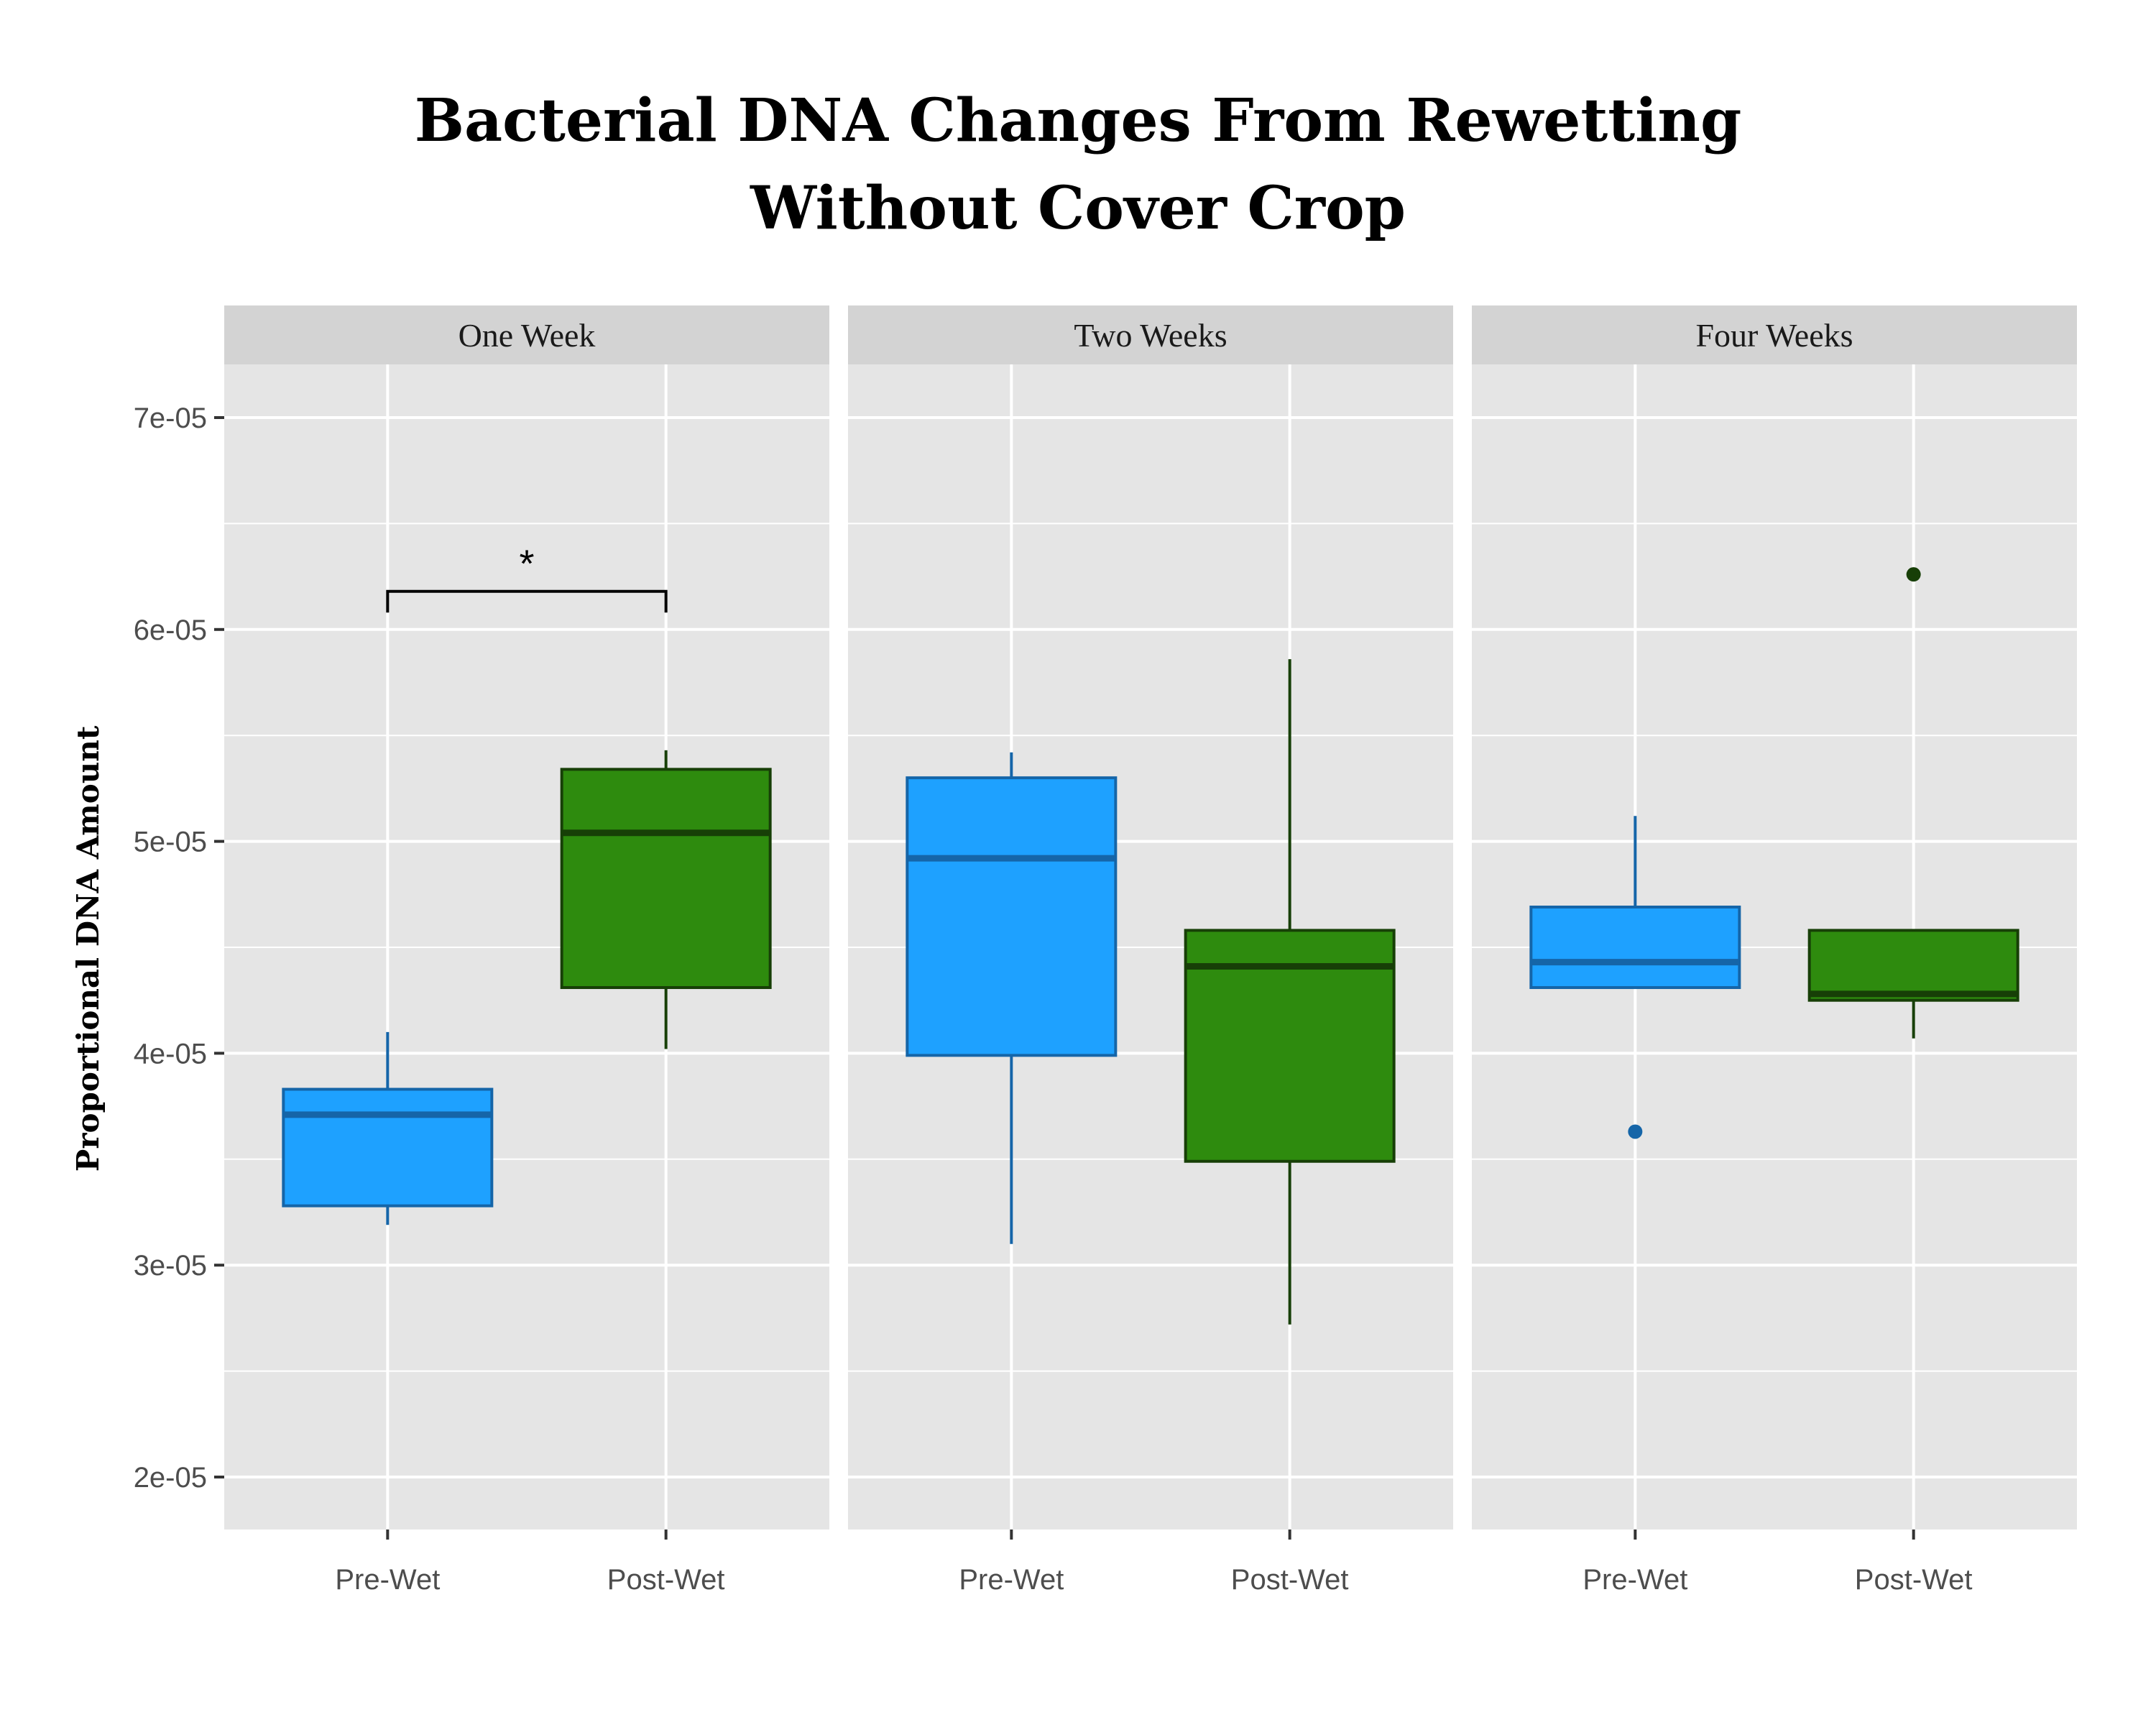 The image size is (2156, 1725). What do you see at coordinates (170, 1266) in the screenshot?
I see `y-tick-label: 3e-05` at bounding box center [170, 1266].